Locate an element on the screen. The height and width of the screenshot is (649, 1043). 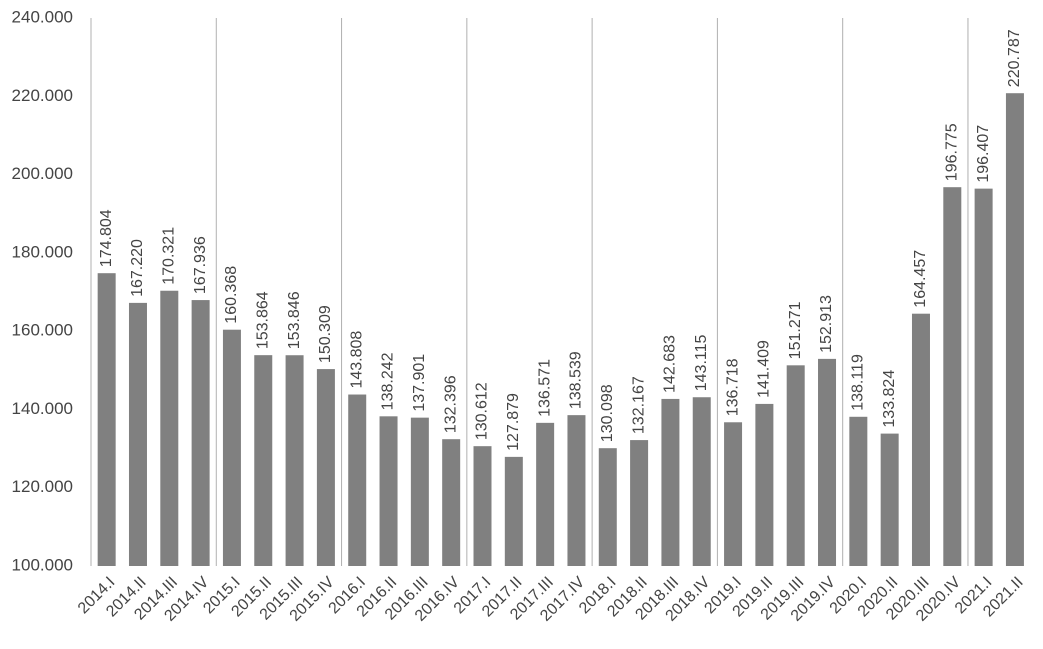
y-tick-label: 160.000 is located at coordinates (42, 330).